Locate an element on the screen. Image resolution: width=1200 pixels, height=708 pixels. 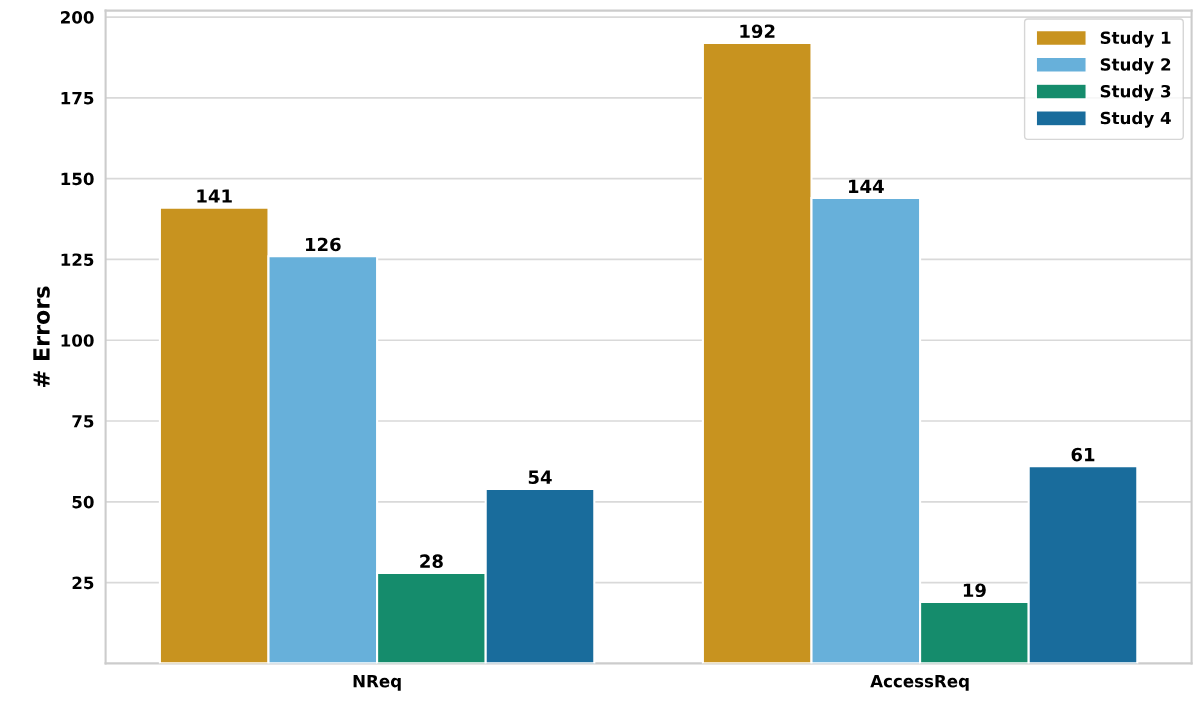
y-tick-label: 200 is located at coordinates (77, 17).